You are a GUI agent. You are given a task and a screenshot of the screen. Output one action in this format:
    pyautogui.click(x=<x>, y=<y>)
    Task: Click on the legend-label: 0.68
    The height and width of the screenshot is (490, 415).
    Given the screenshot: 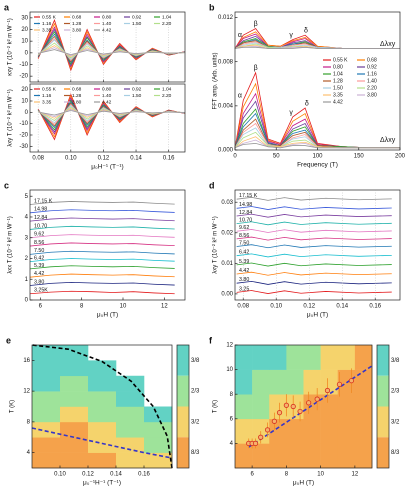 What is the action you would take?
    pyautogui.click(x=372, y=60)
    